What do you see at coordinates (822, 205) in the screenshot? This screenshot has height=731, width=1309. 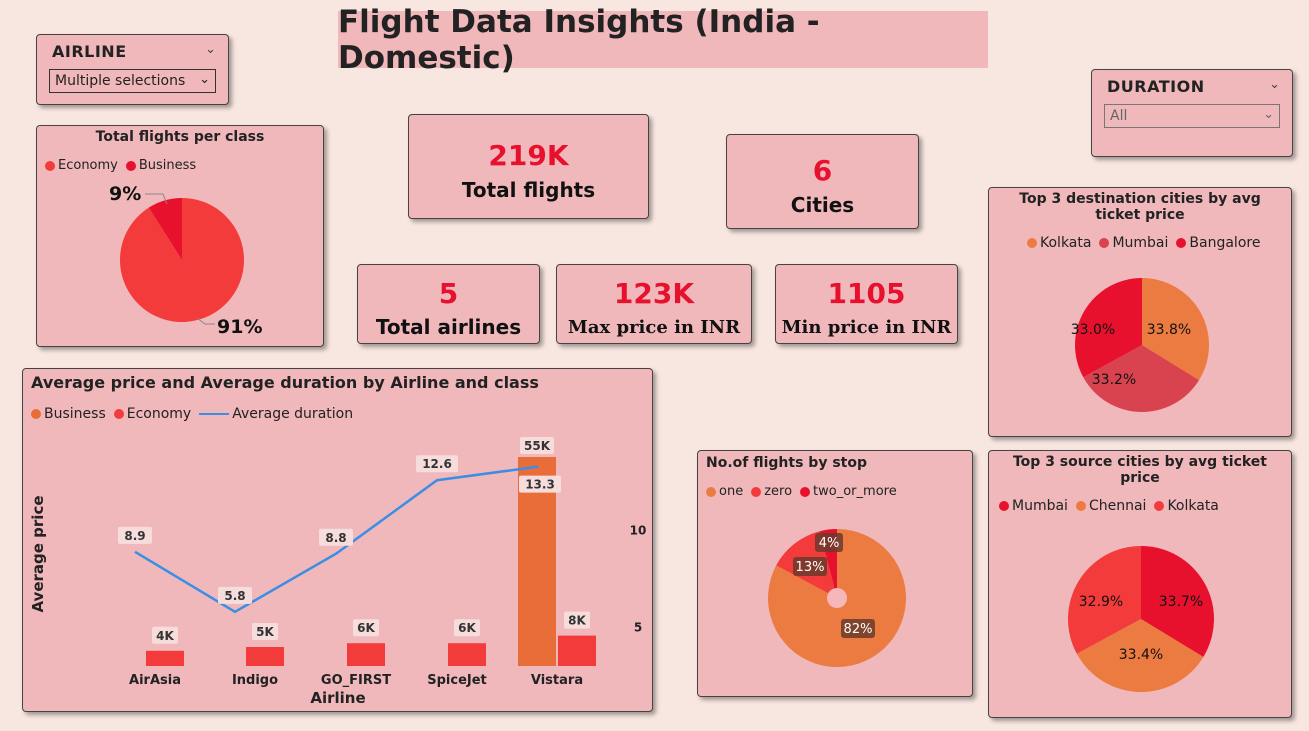 I see `kpi-cities-label: Cities` at bounding box center [822, 205].